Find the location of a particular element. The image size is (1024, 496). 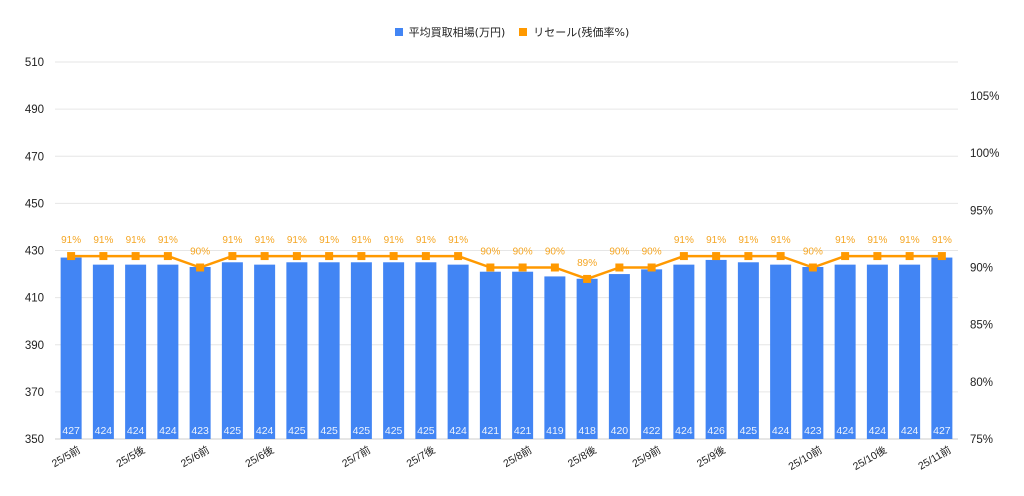

x-axis-tick-label: 25/6前 is located at coordinates (194, 456).